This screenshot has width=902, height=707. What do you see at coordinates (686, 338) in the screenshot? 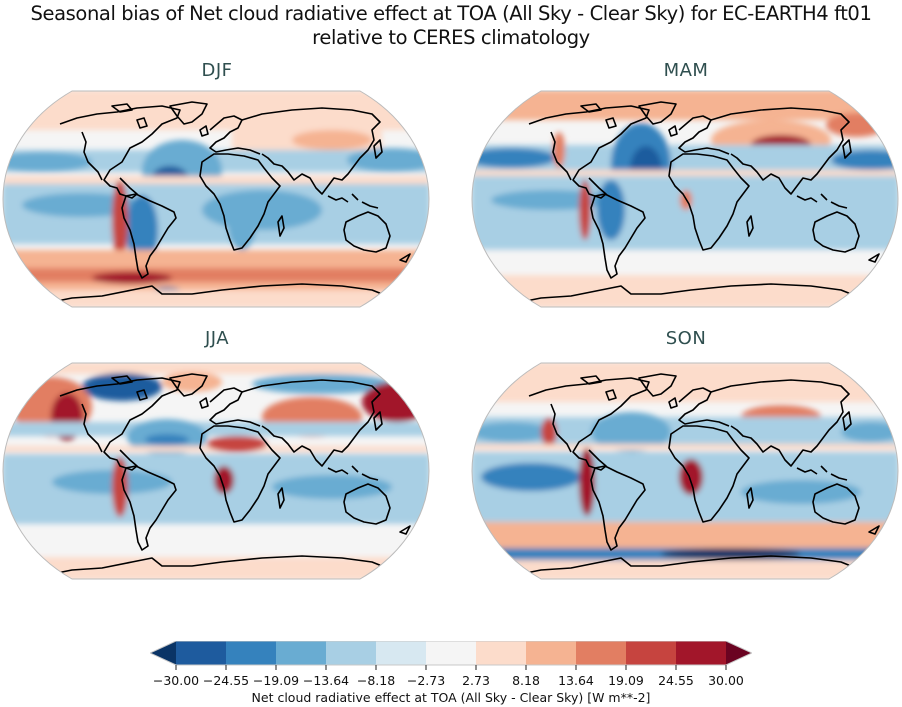
I see `panel-title-son: SON` at bounding box center [686, 338].